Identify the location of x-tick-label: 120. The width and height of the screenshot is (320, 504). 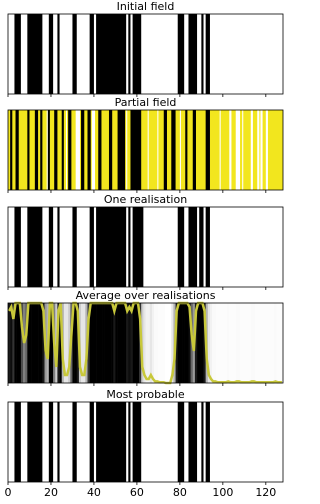
(265, 492).